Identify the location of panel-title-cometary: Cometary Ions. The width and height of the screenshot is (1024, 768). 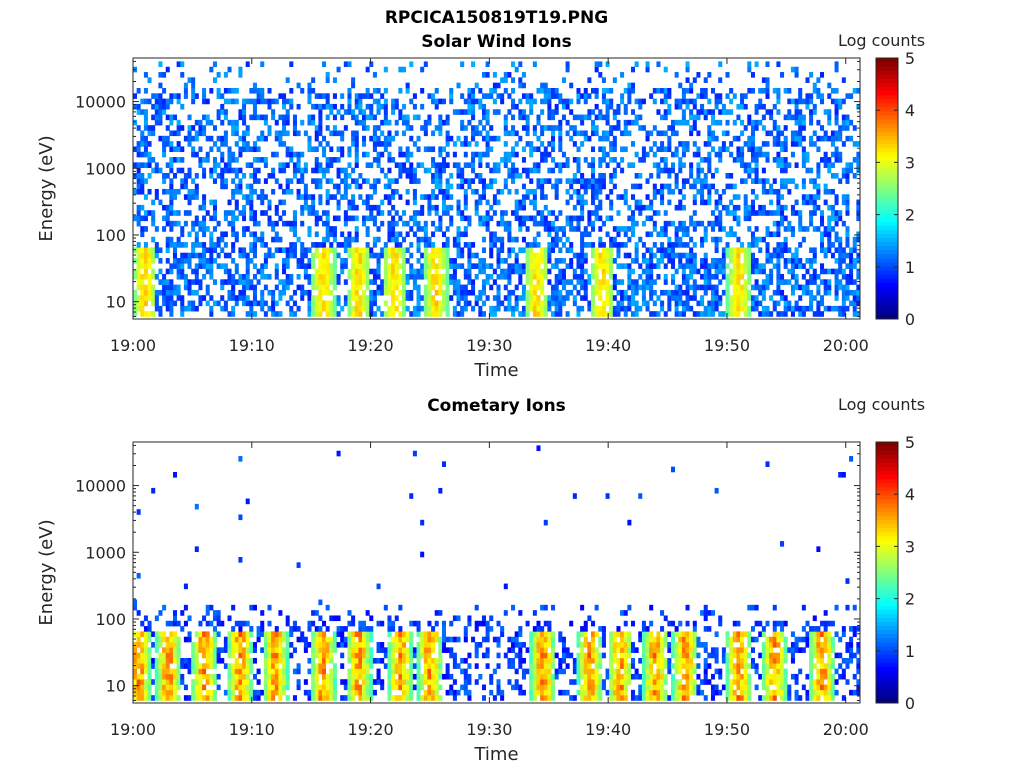
(496, 406).